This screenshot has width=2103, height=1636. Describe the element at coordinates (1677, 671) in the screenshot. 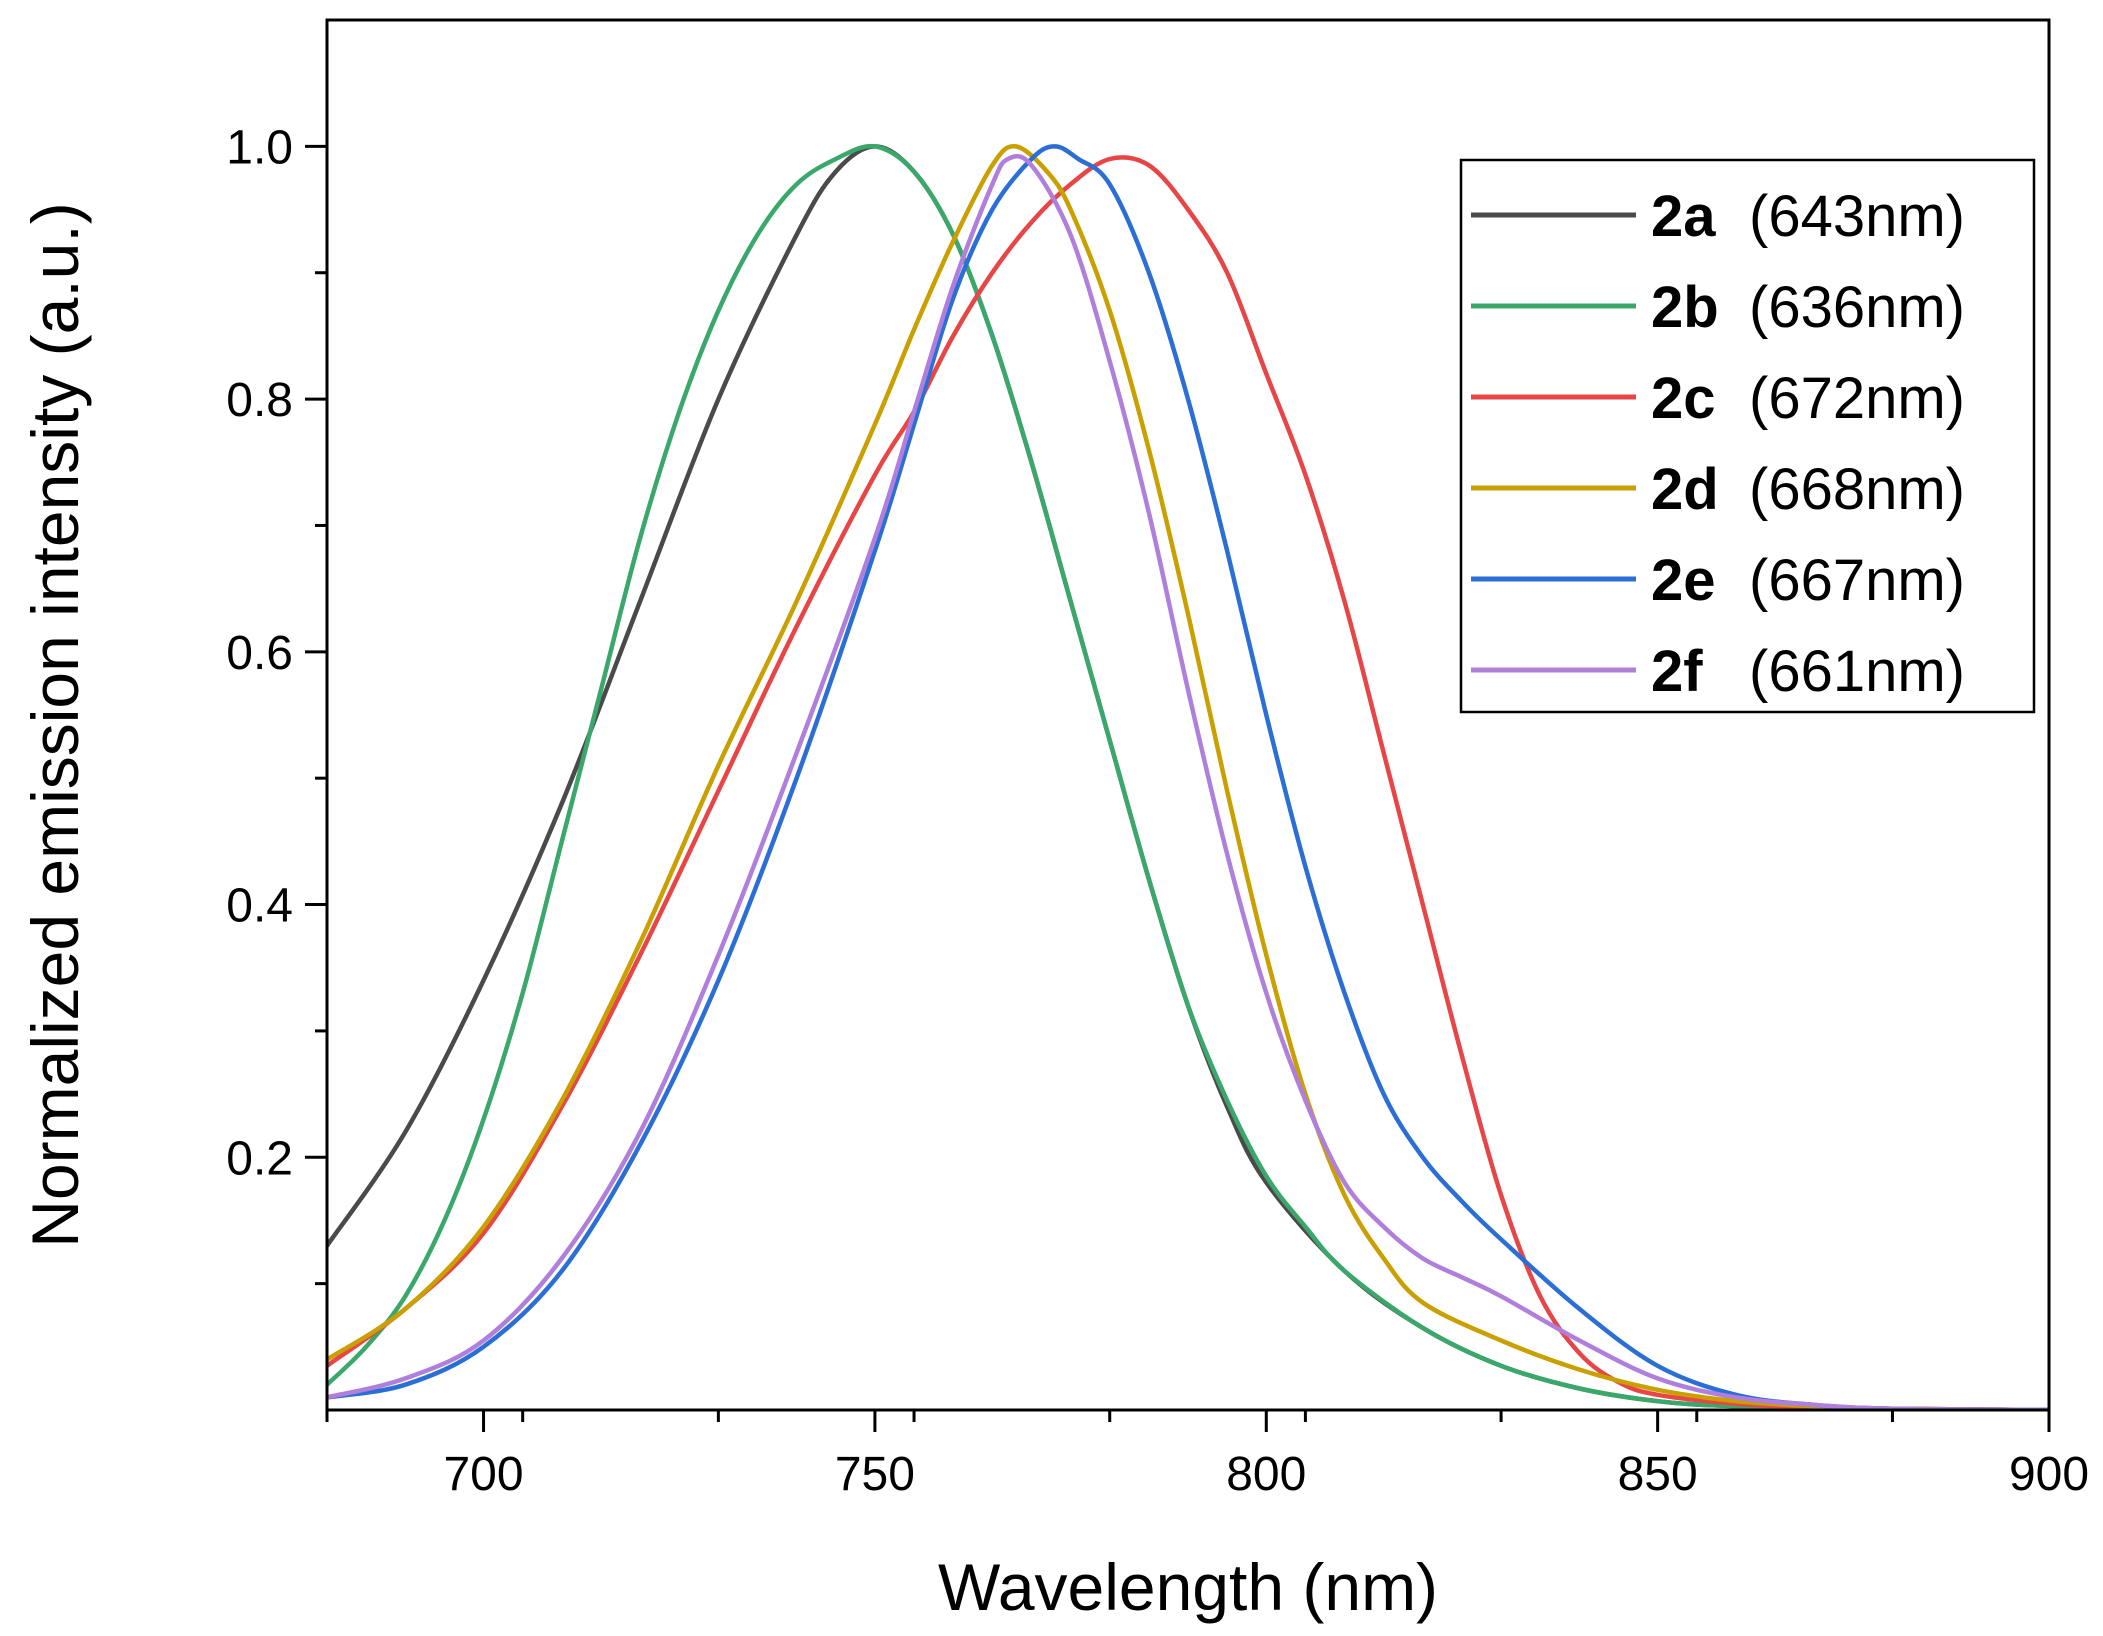

I see `legend-series-id: 2f` at that location.